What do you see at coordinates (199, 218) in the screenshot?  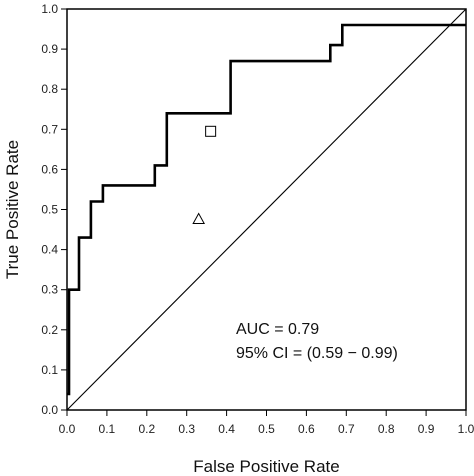 I see `triangle-marker` at bounding box center [199, 218].